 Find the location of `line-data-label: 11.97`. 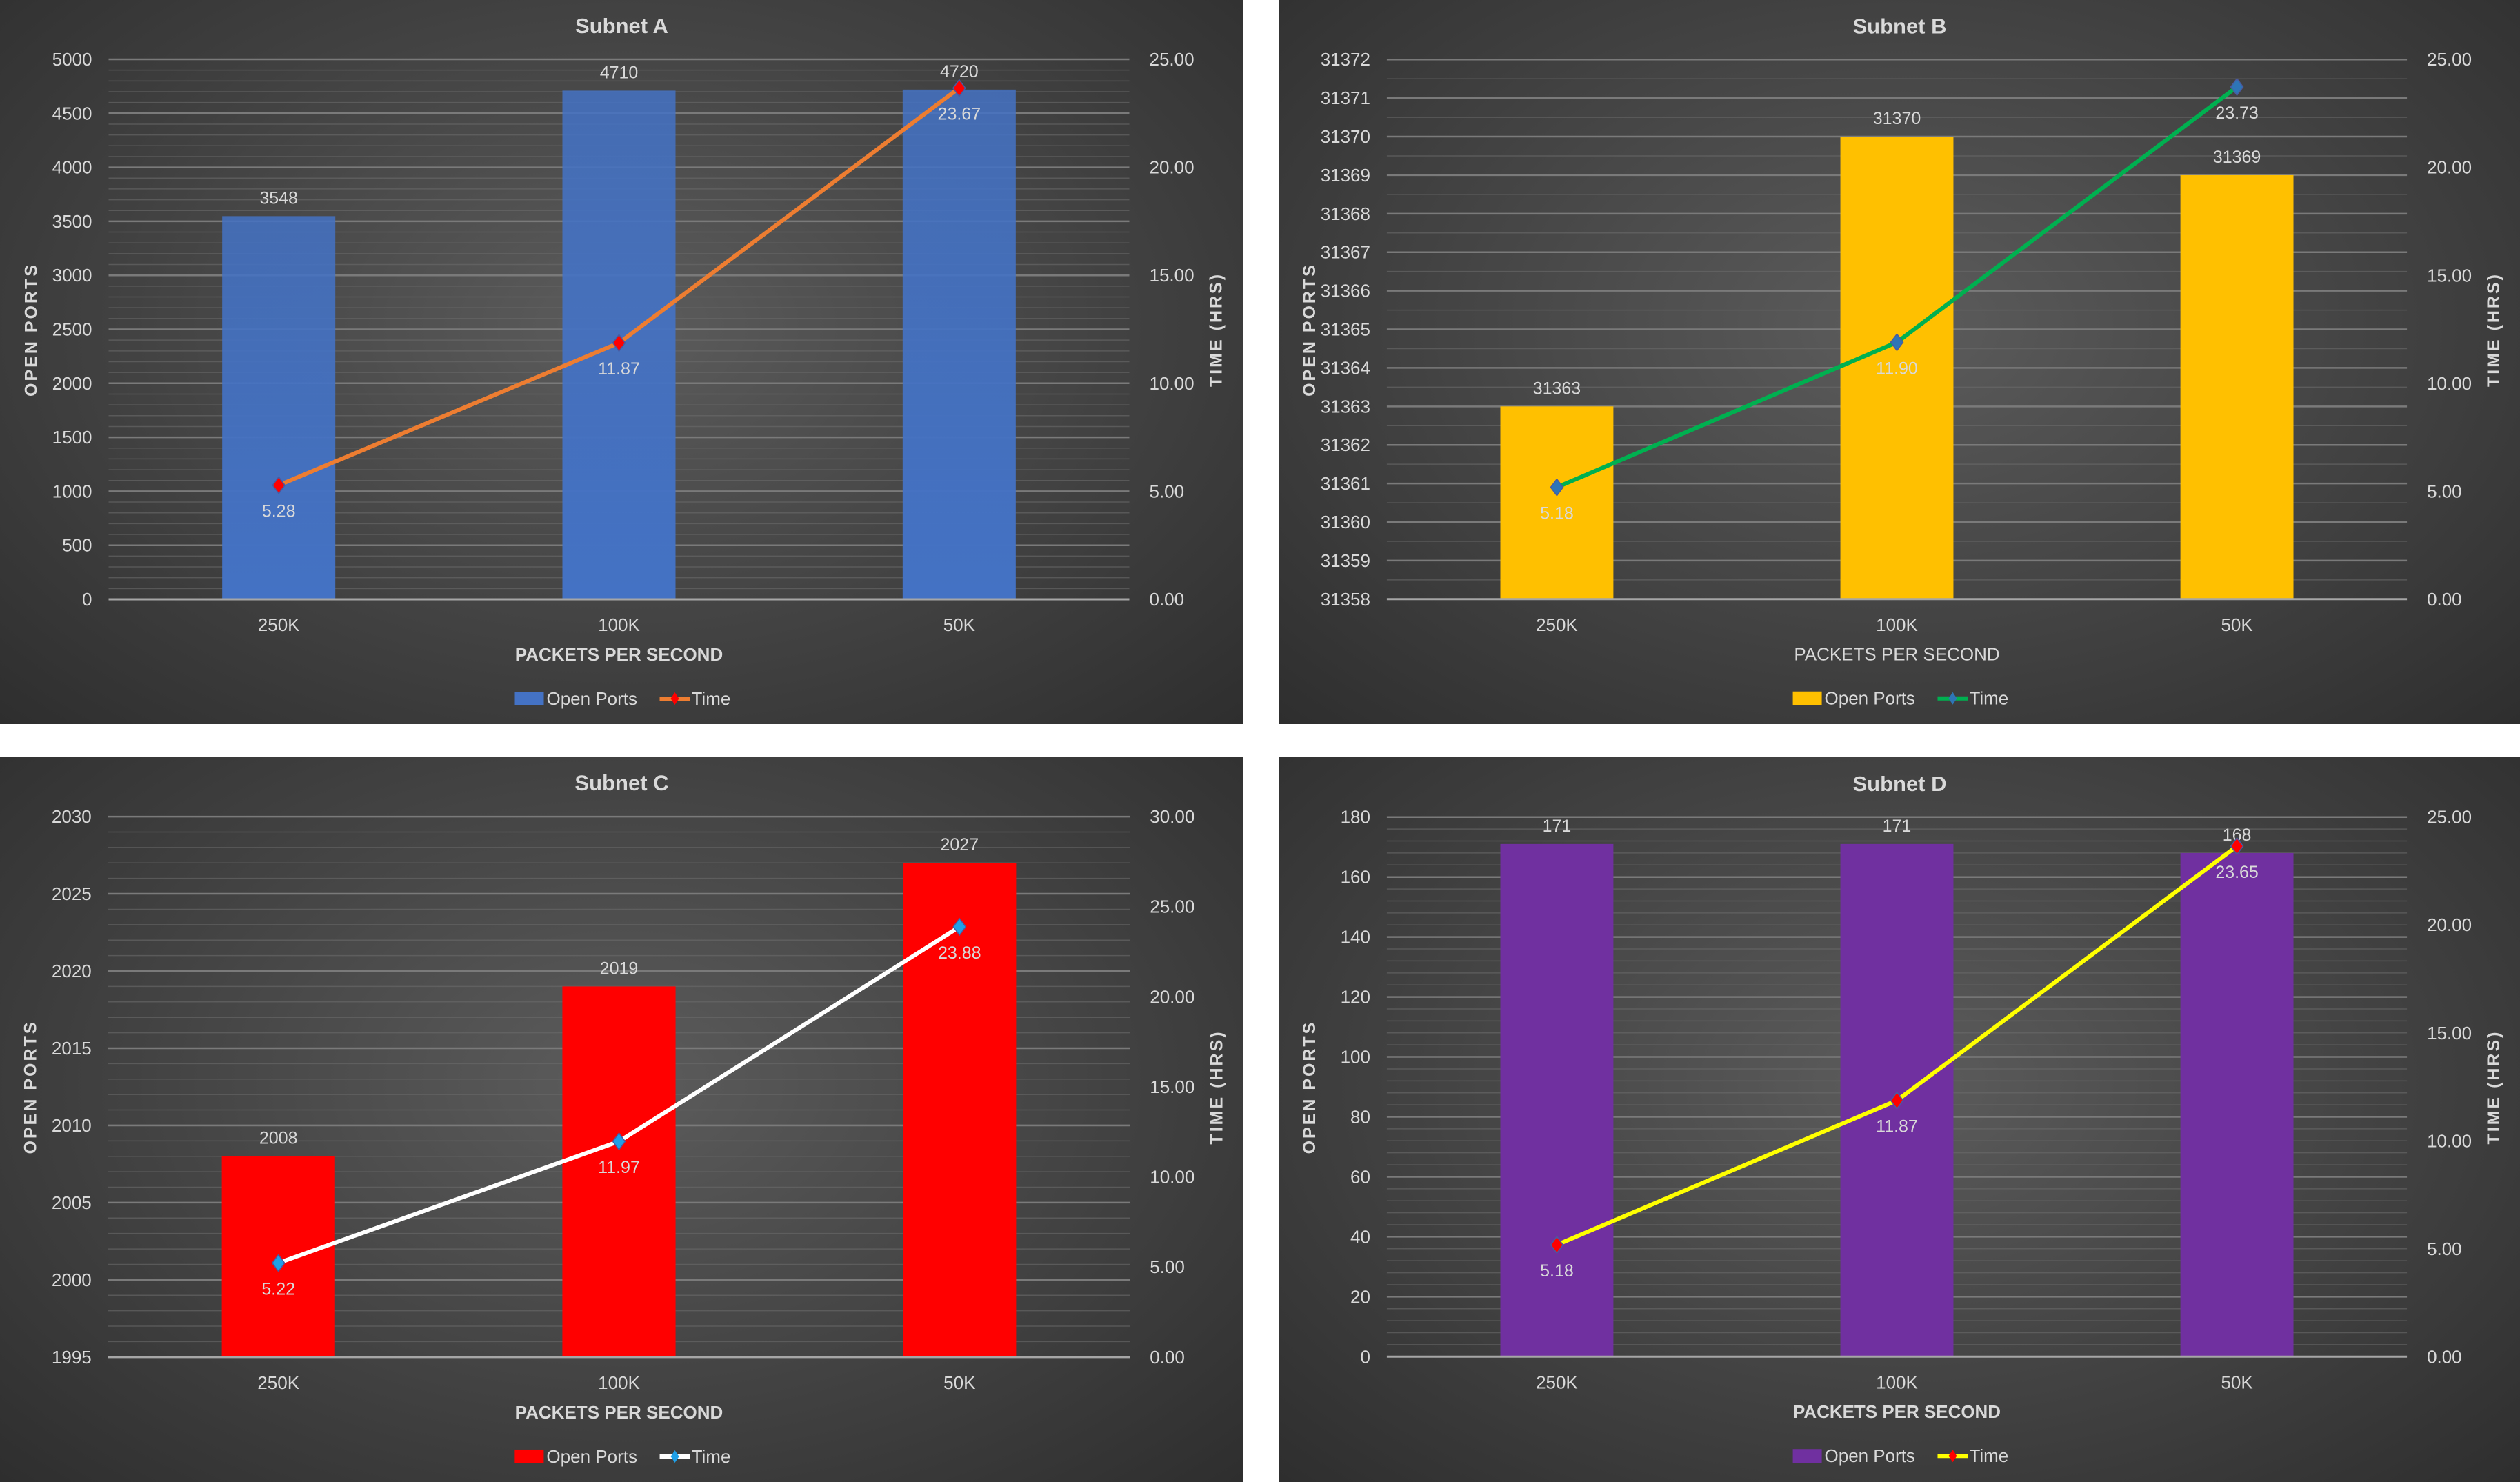

line-data-label: 11.97 is located at coordinates (619, 1167).